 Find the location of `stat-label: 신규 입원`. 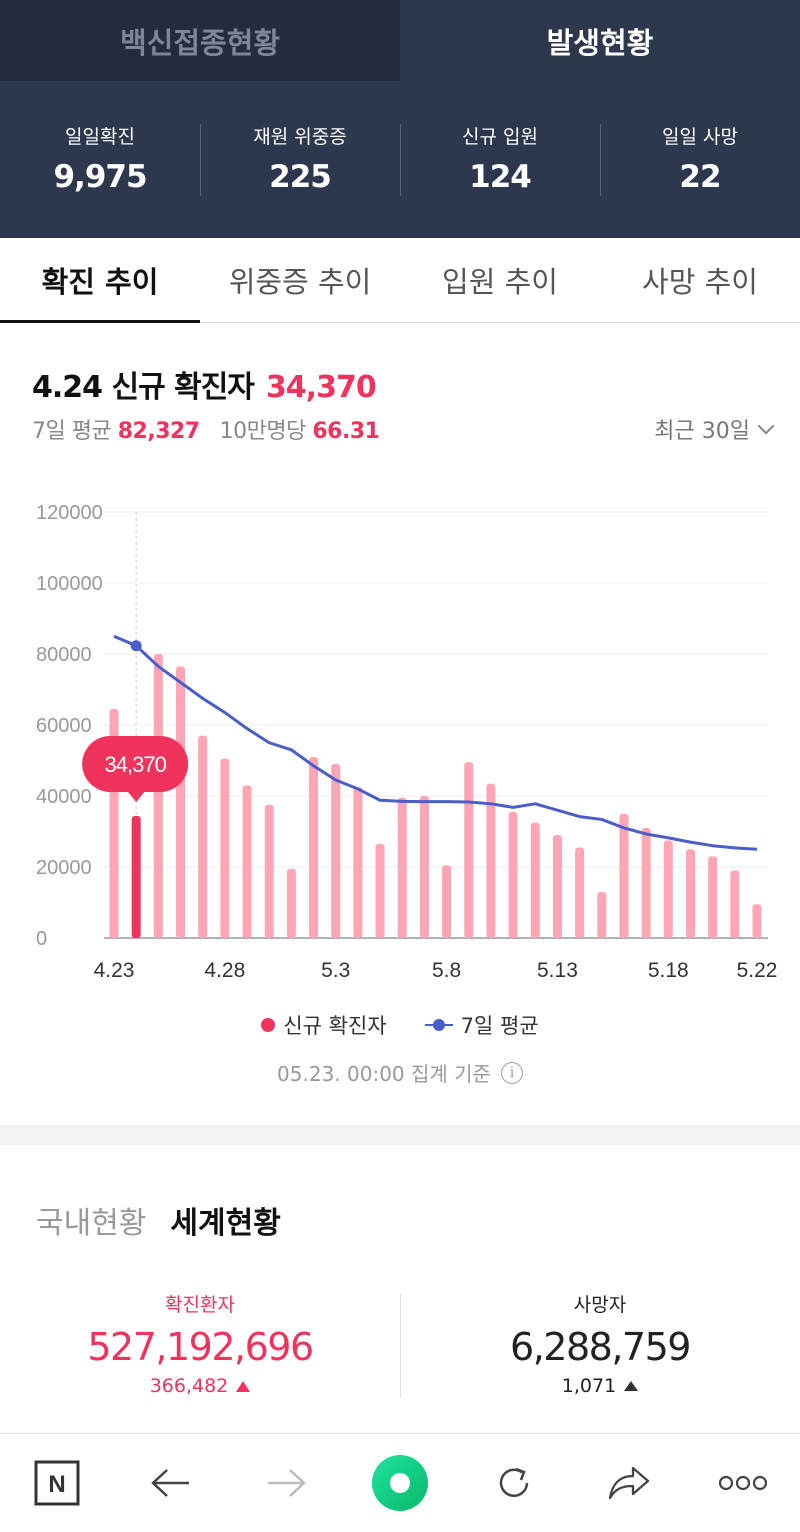

stat-label: 신규 입원 is located at coordinates (500, 136).